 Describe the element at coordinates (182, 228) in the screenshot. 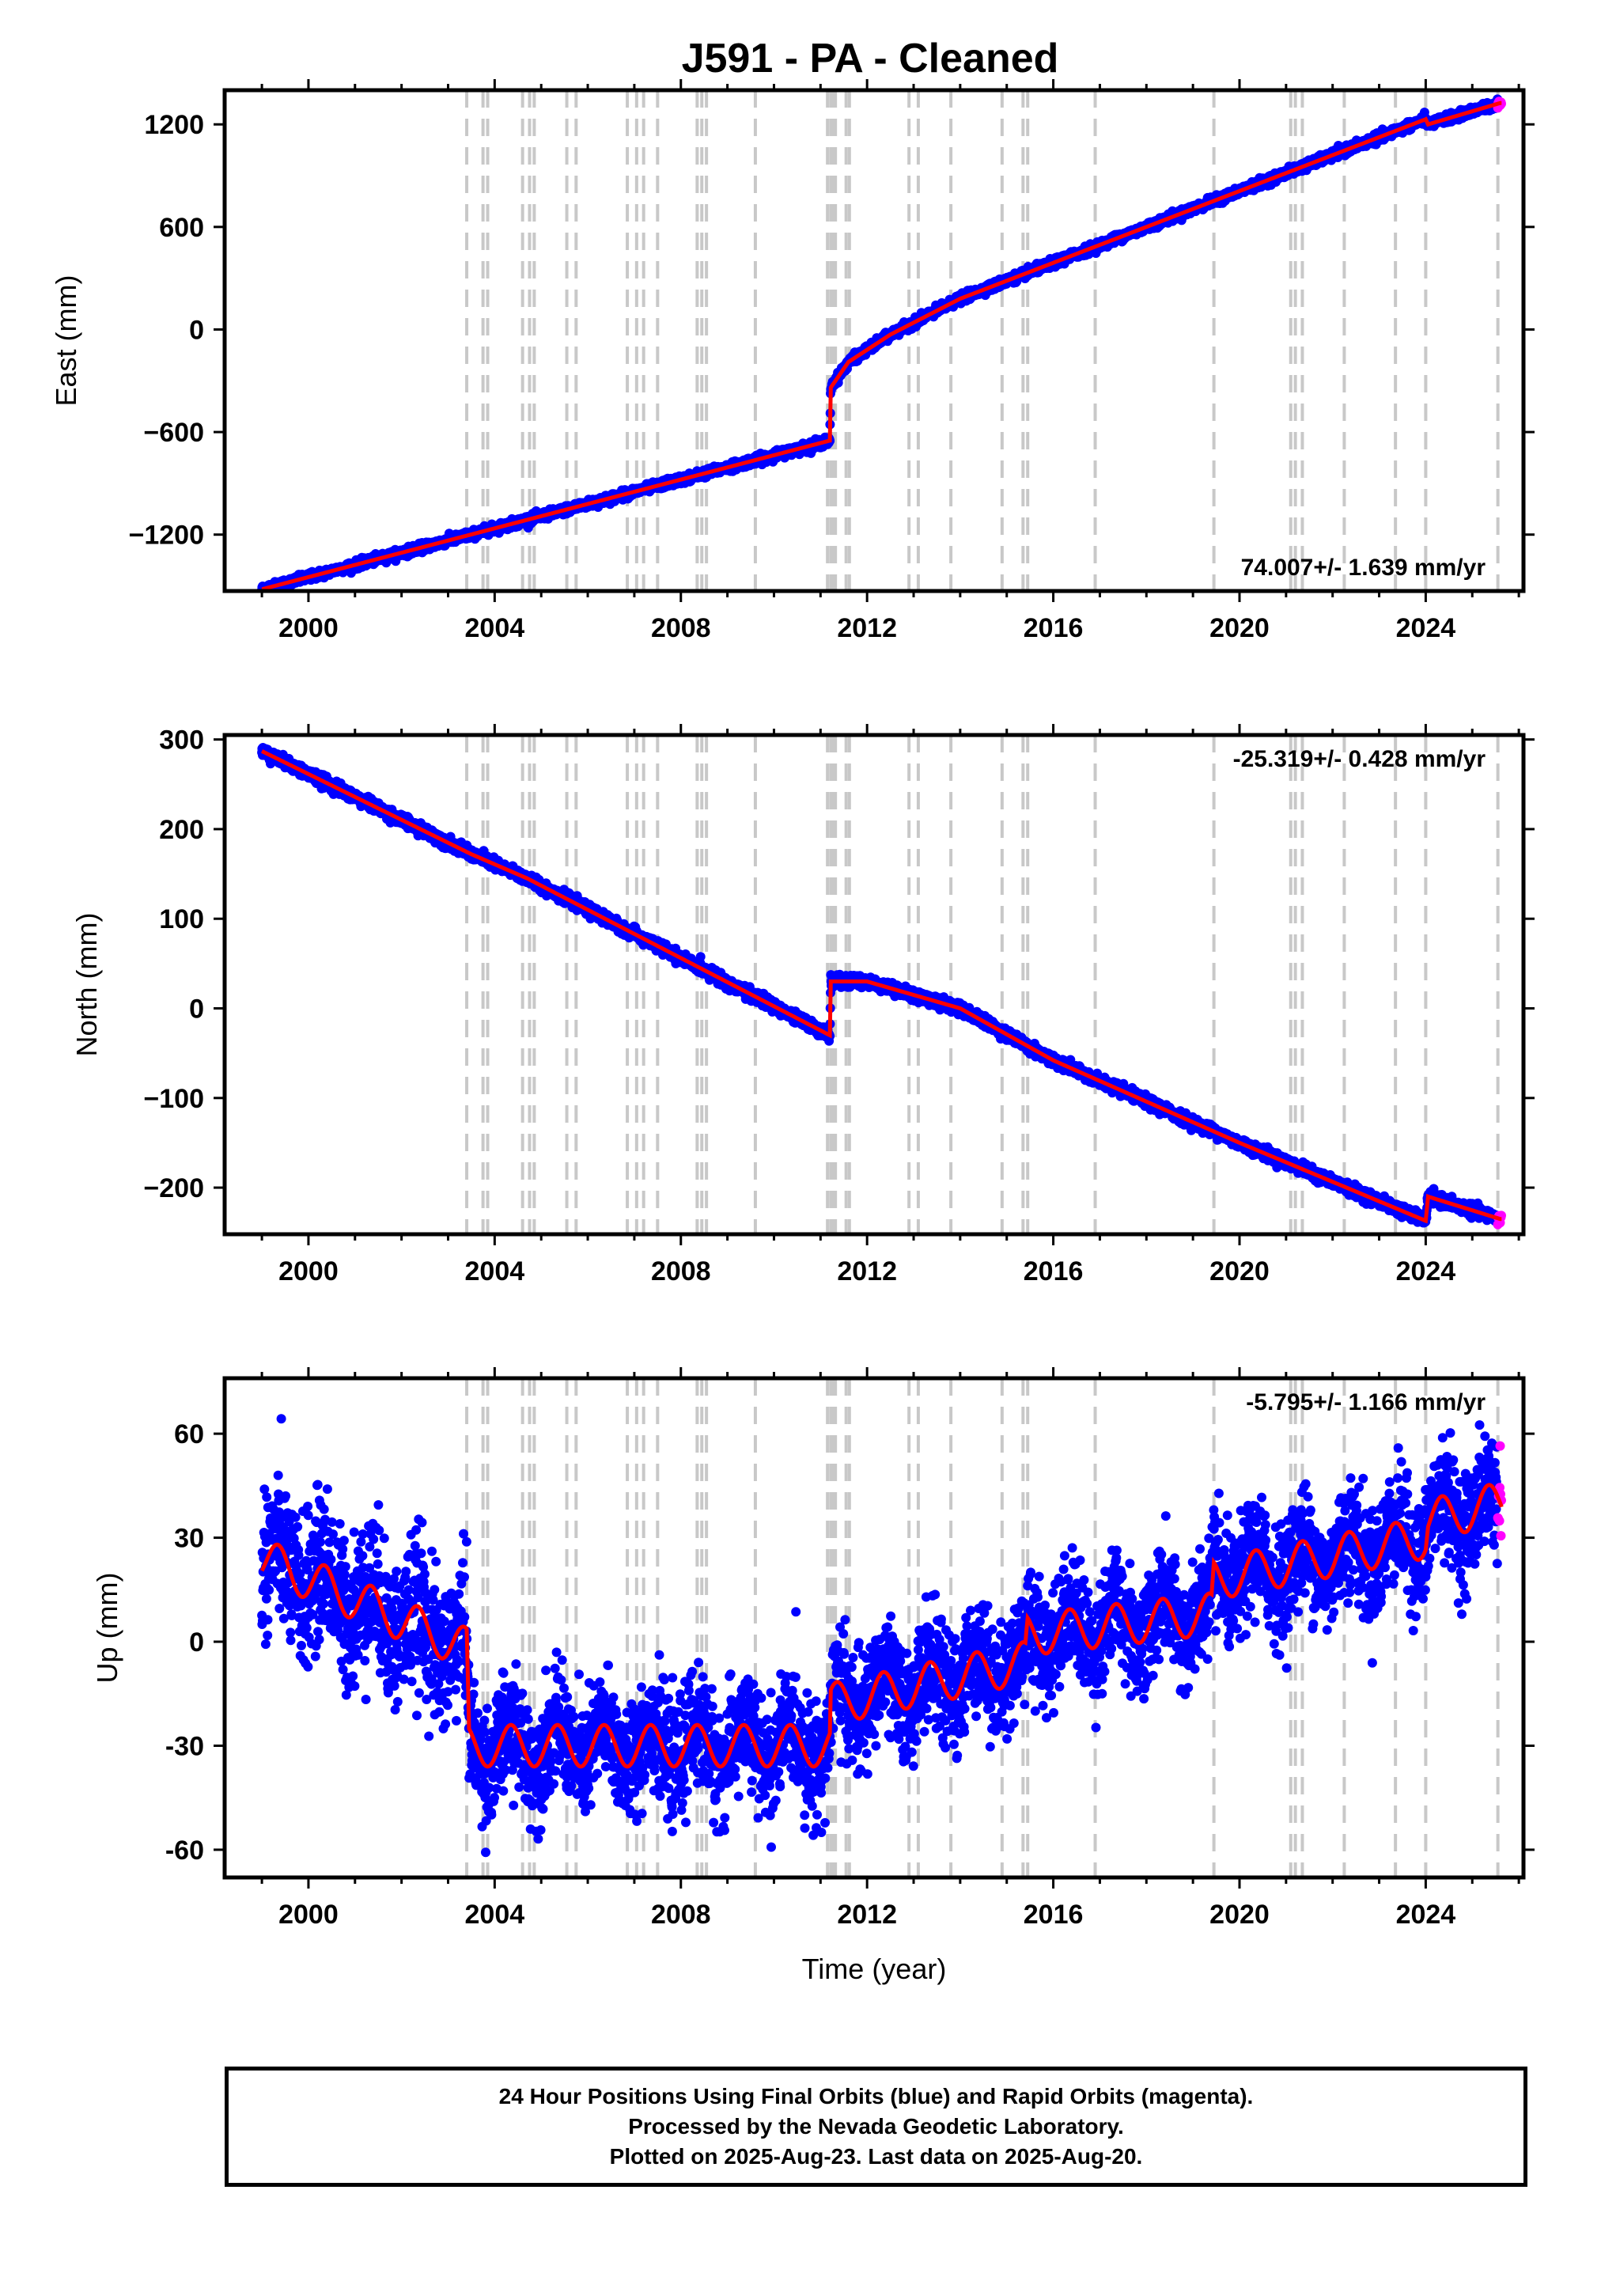

I see `y-tick-label: 600` at that location.